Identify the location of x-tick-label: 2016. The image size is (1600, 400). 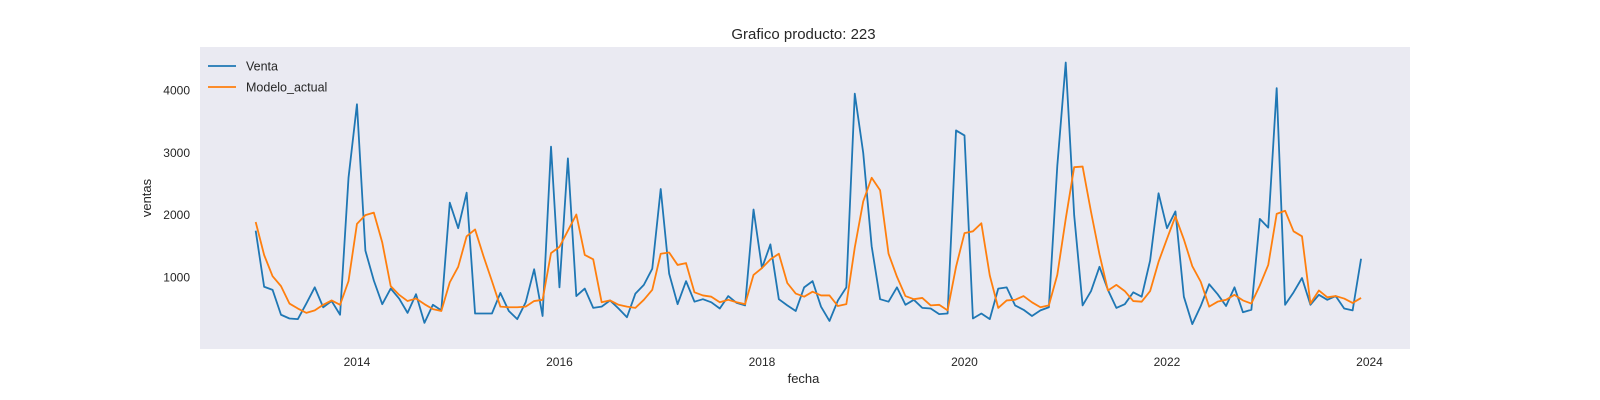
(559, 362).